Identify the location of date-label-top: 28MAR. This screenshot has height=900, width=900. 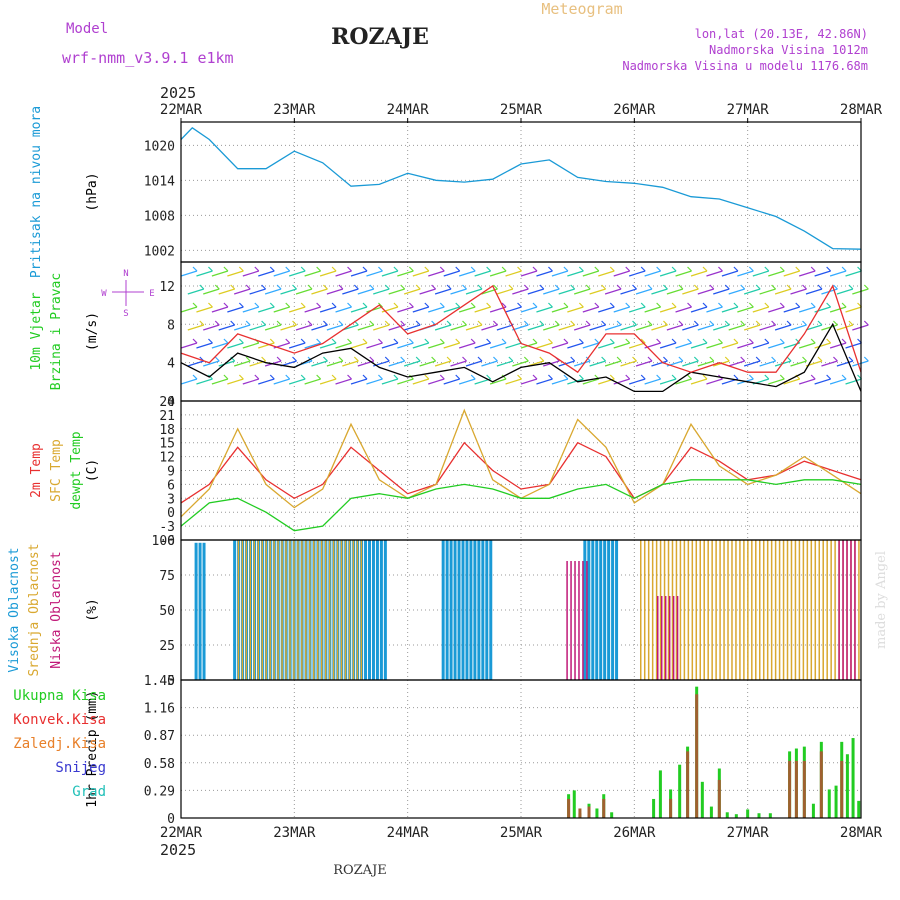
(861, 110).